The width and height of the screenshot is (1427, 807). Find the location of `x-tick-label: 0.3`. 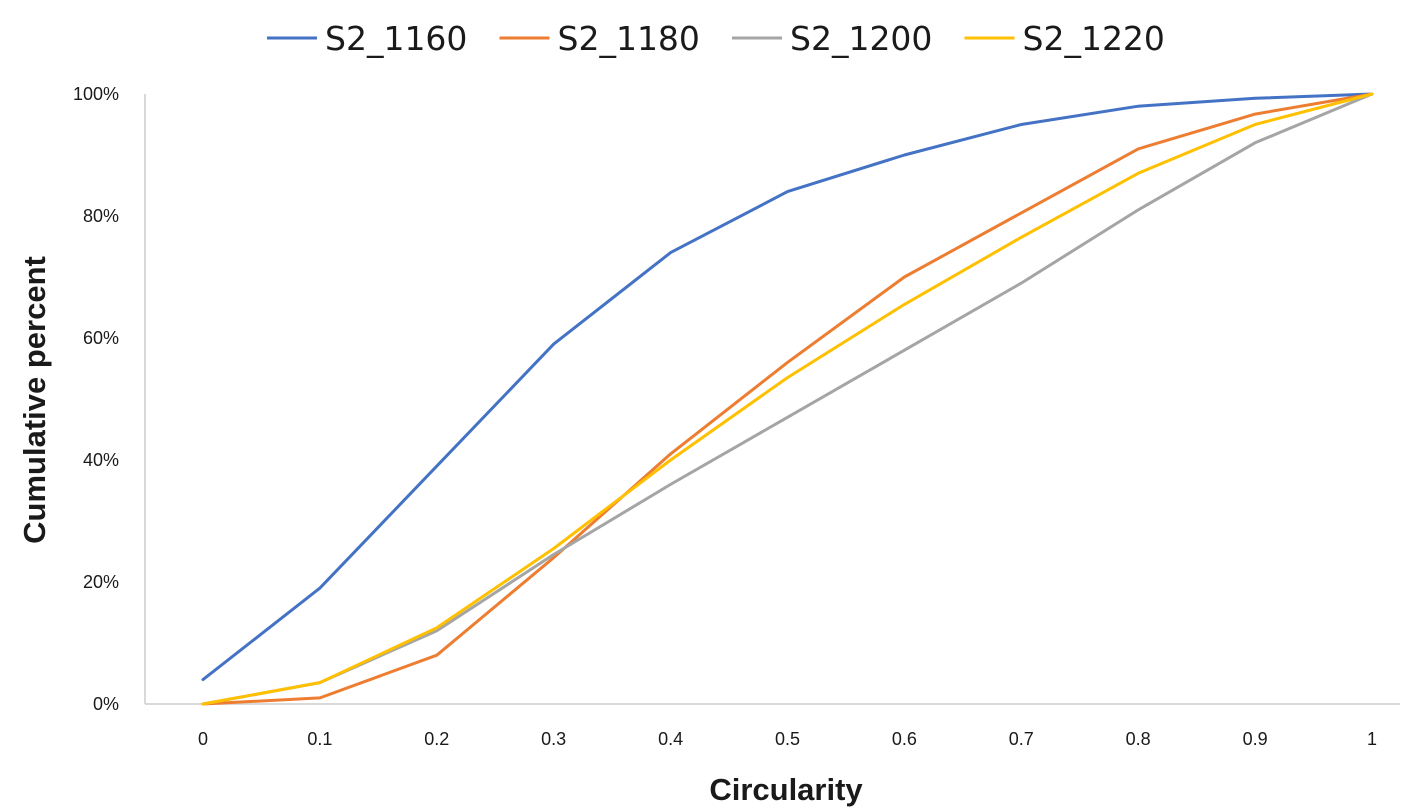

x-tick-label: 0.3 is located at coordinates (553, 739).